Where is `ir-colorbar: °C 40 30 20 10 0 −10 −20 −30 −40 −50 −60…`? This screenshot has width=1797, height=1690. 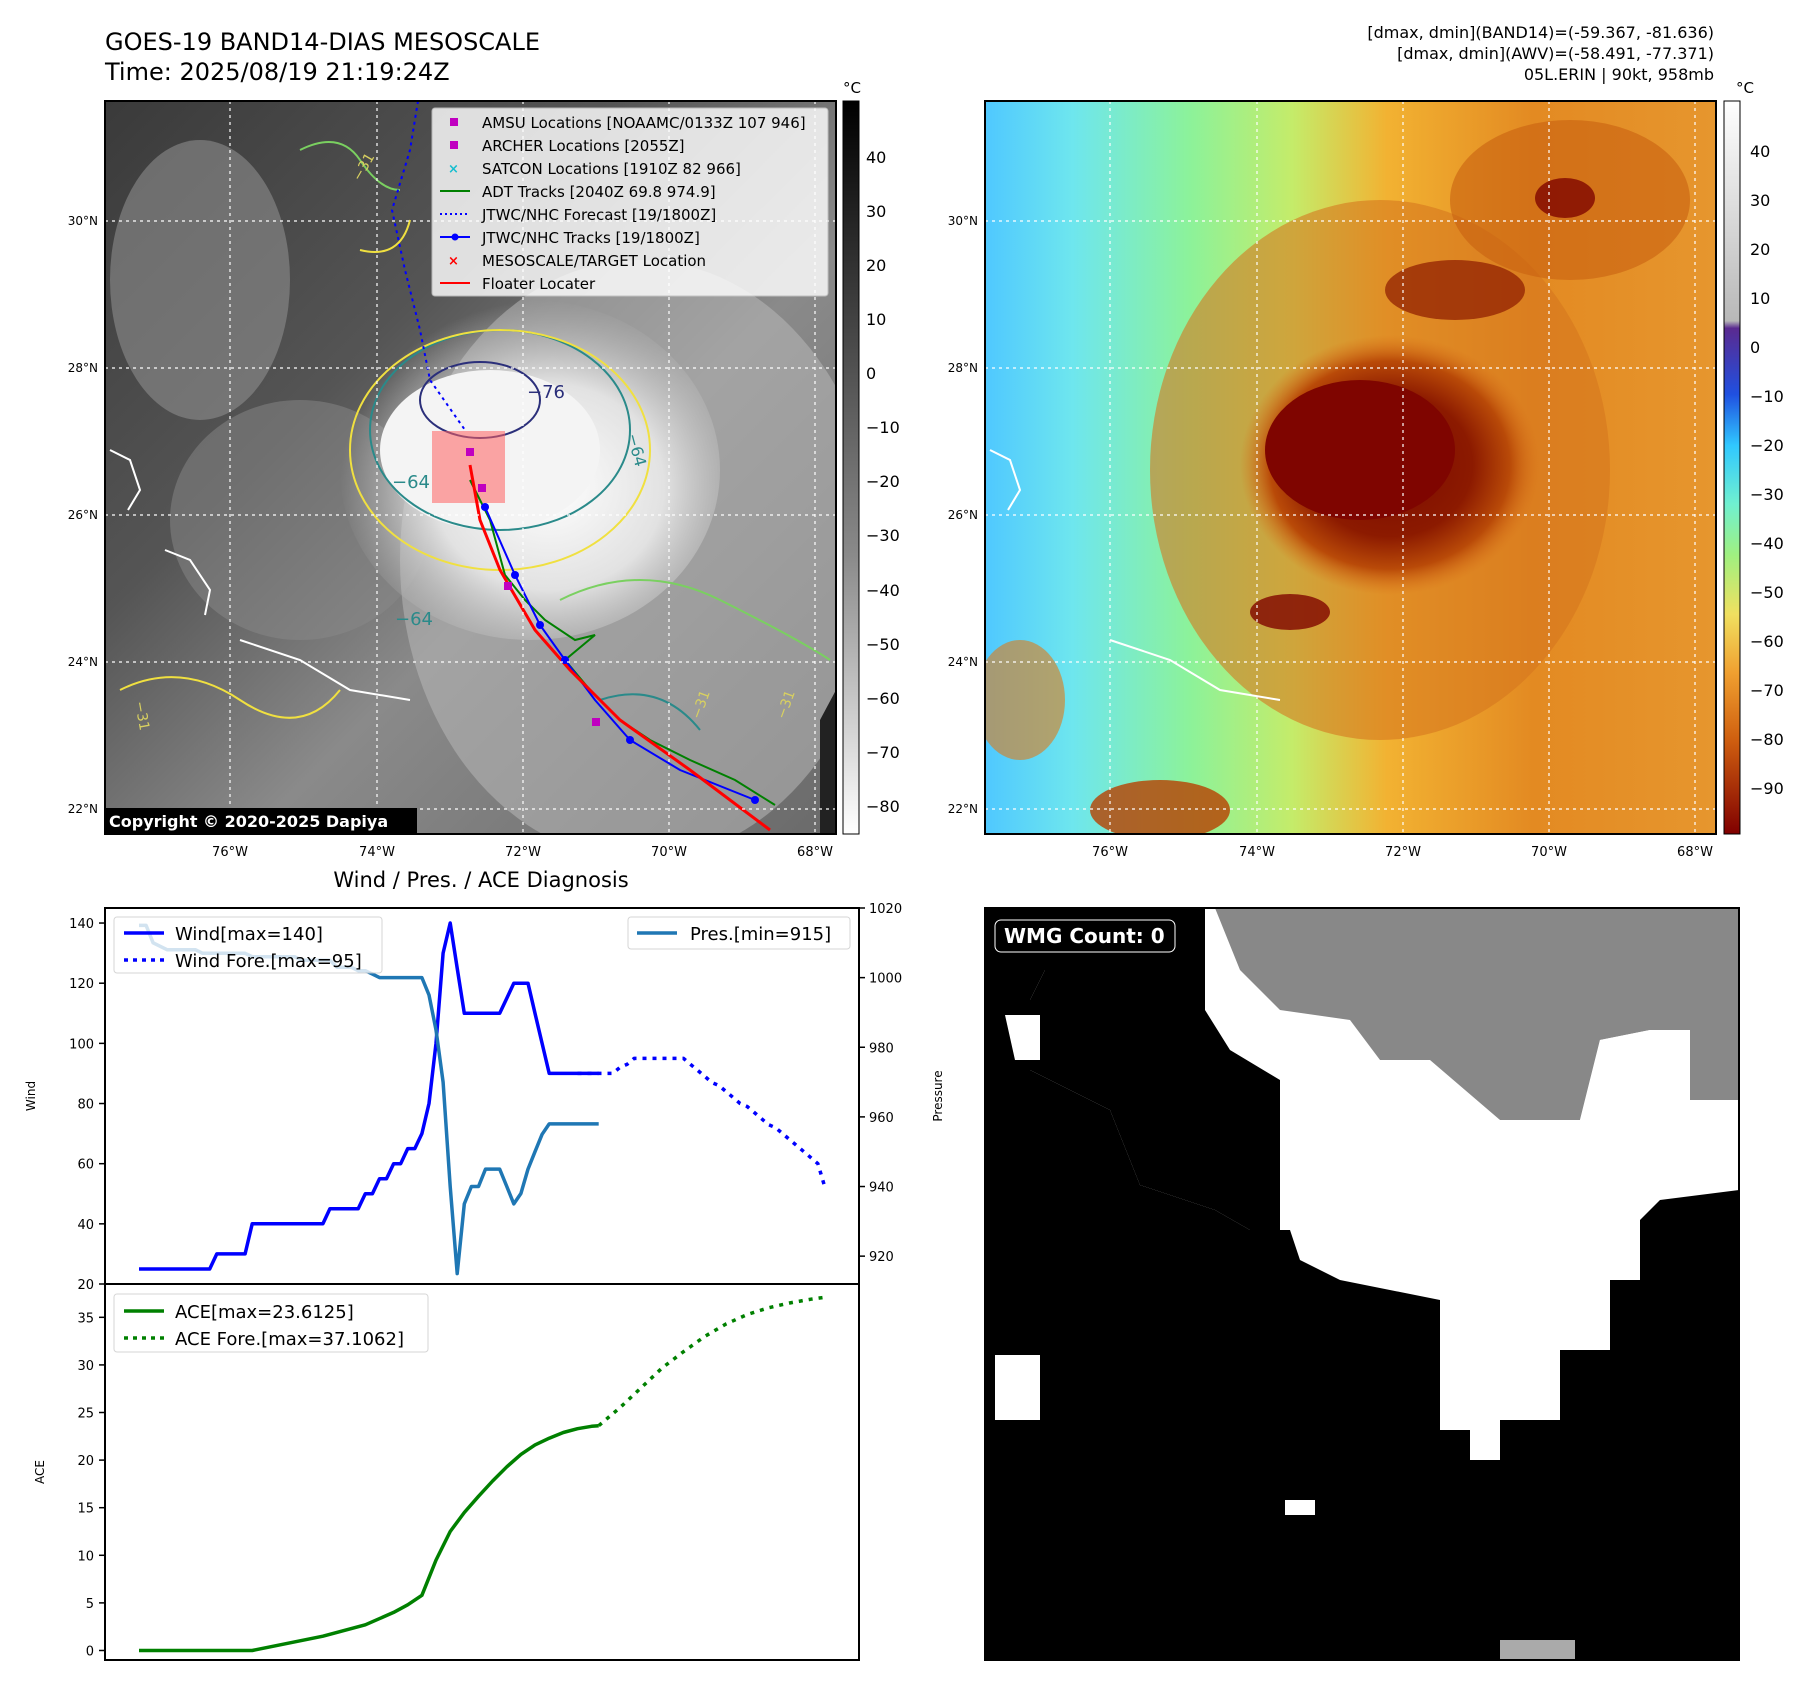
ir-colorbar: °C 40 30 20 10 0 −10 −20 −30 −40 −50 −60… is located at coordinates (871, 457).